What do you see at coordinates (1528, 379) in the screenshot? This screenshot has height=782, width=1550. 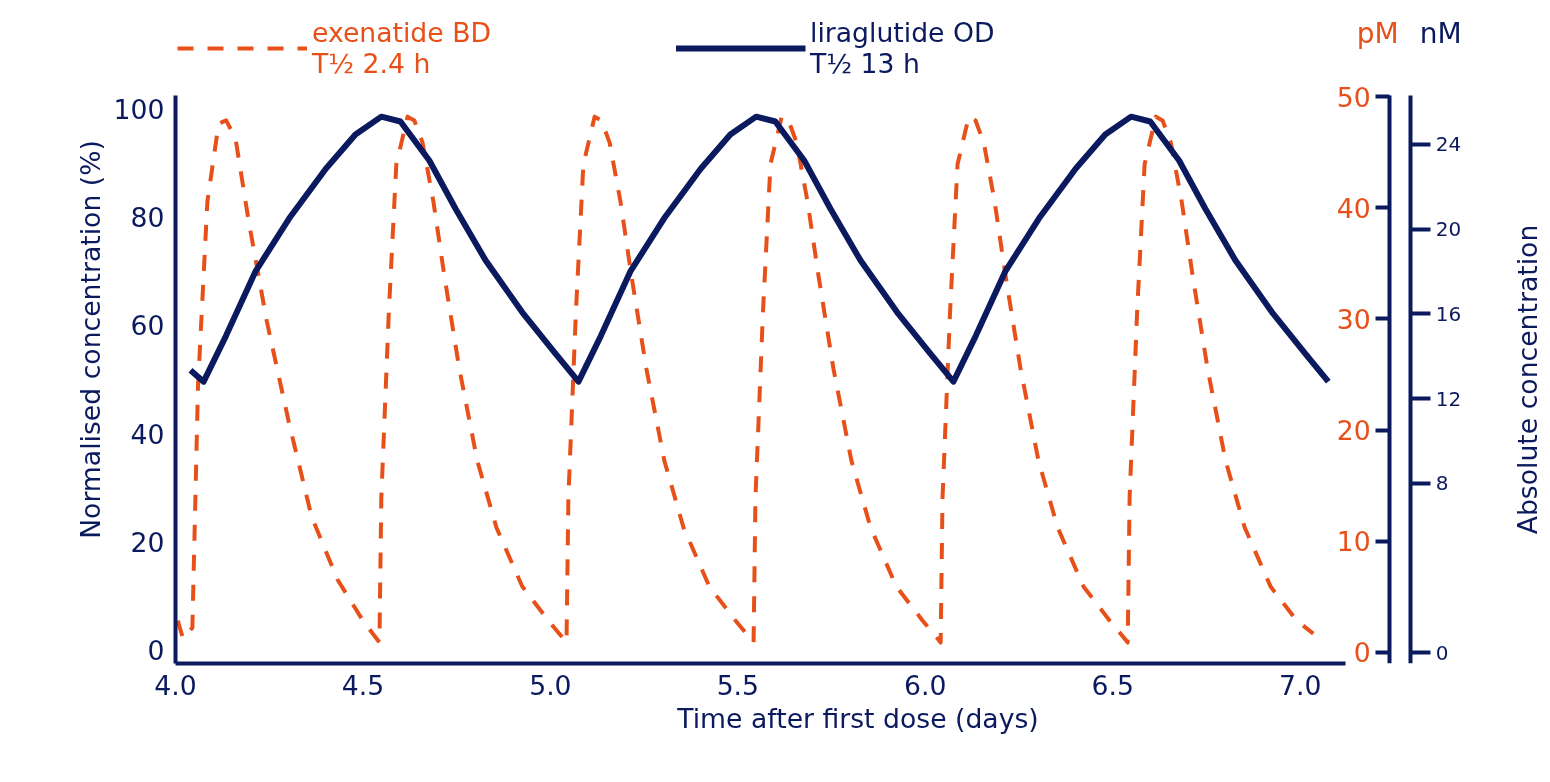 I see `text: Absolute concentration` at bounding box center [1528, 379].